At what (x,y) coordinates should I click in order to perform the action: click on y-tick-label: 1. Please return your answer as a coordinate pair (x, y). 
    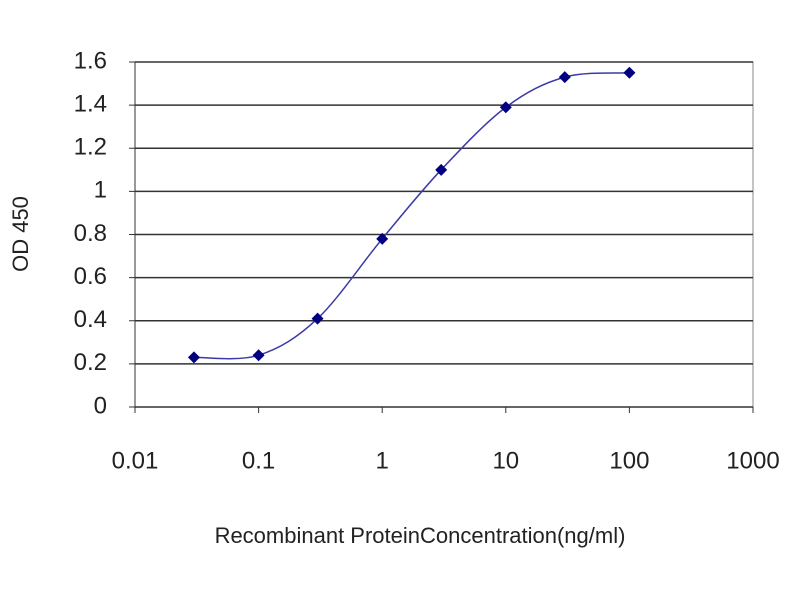
    Looking at the image, I should click on (100, 190).